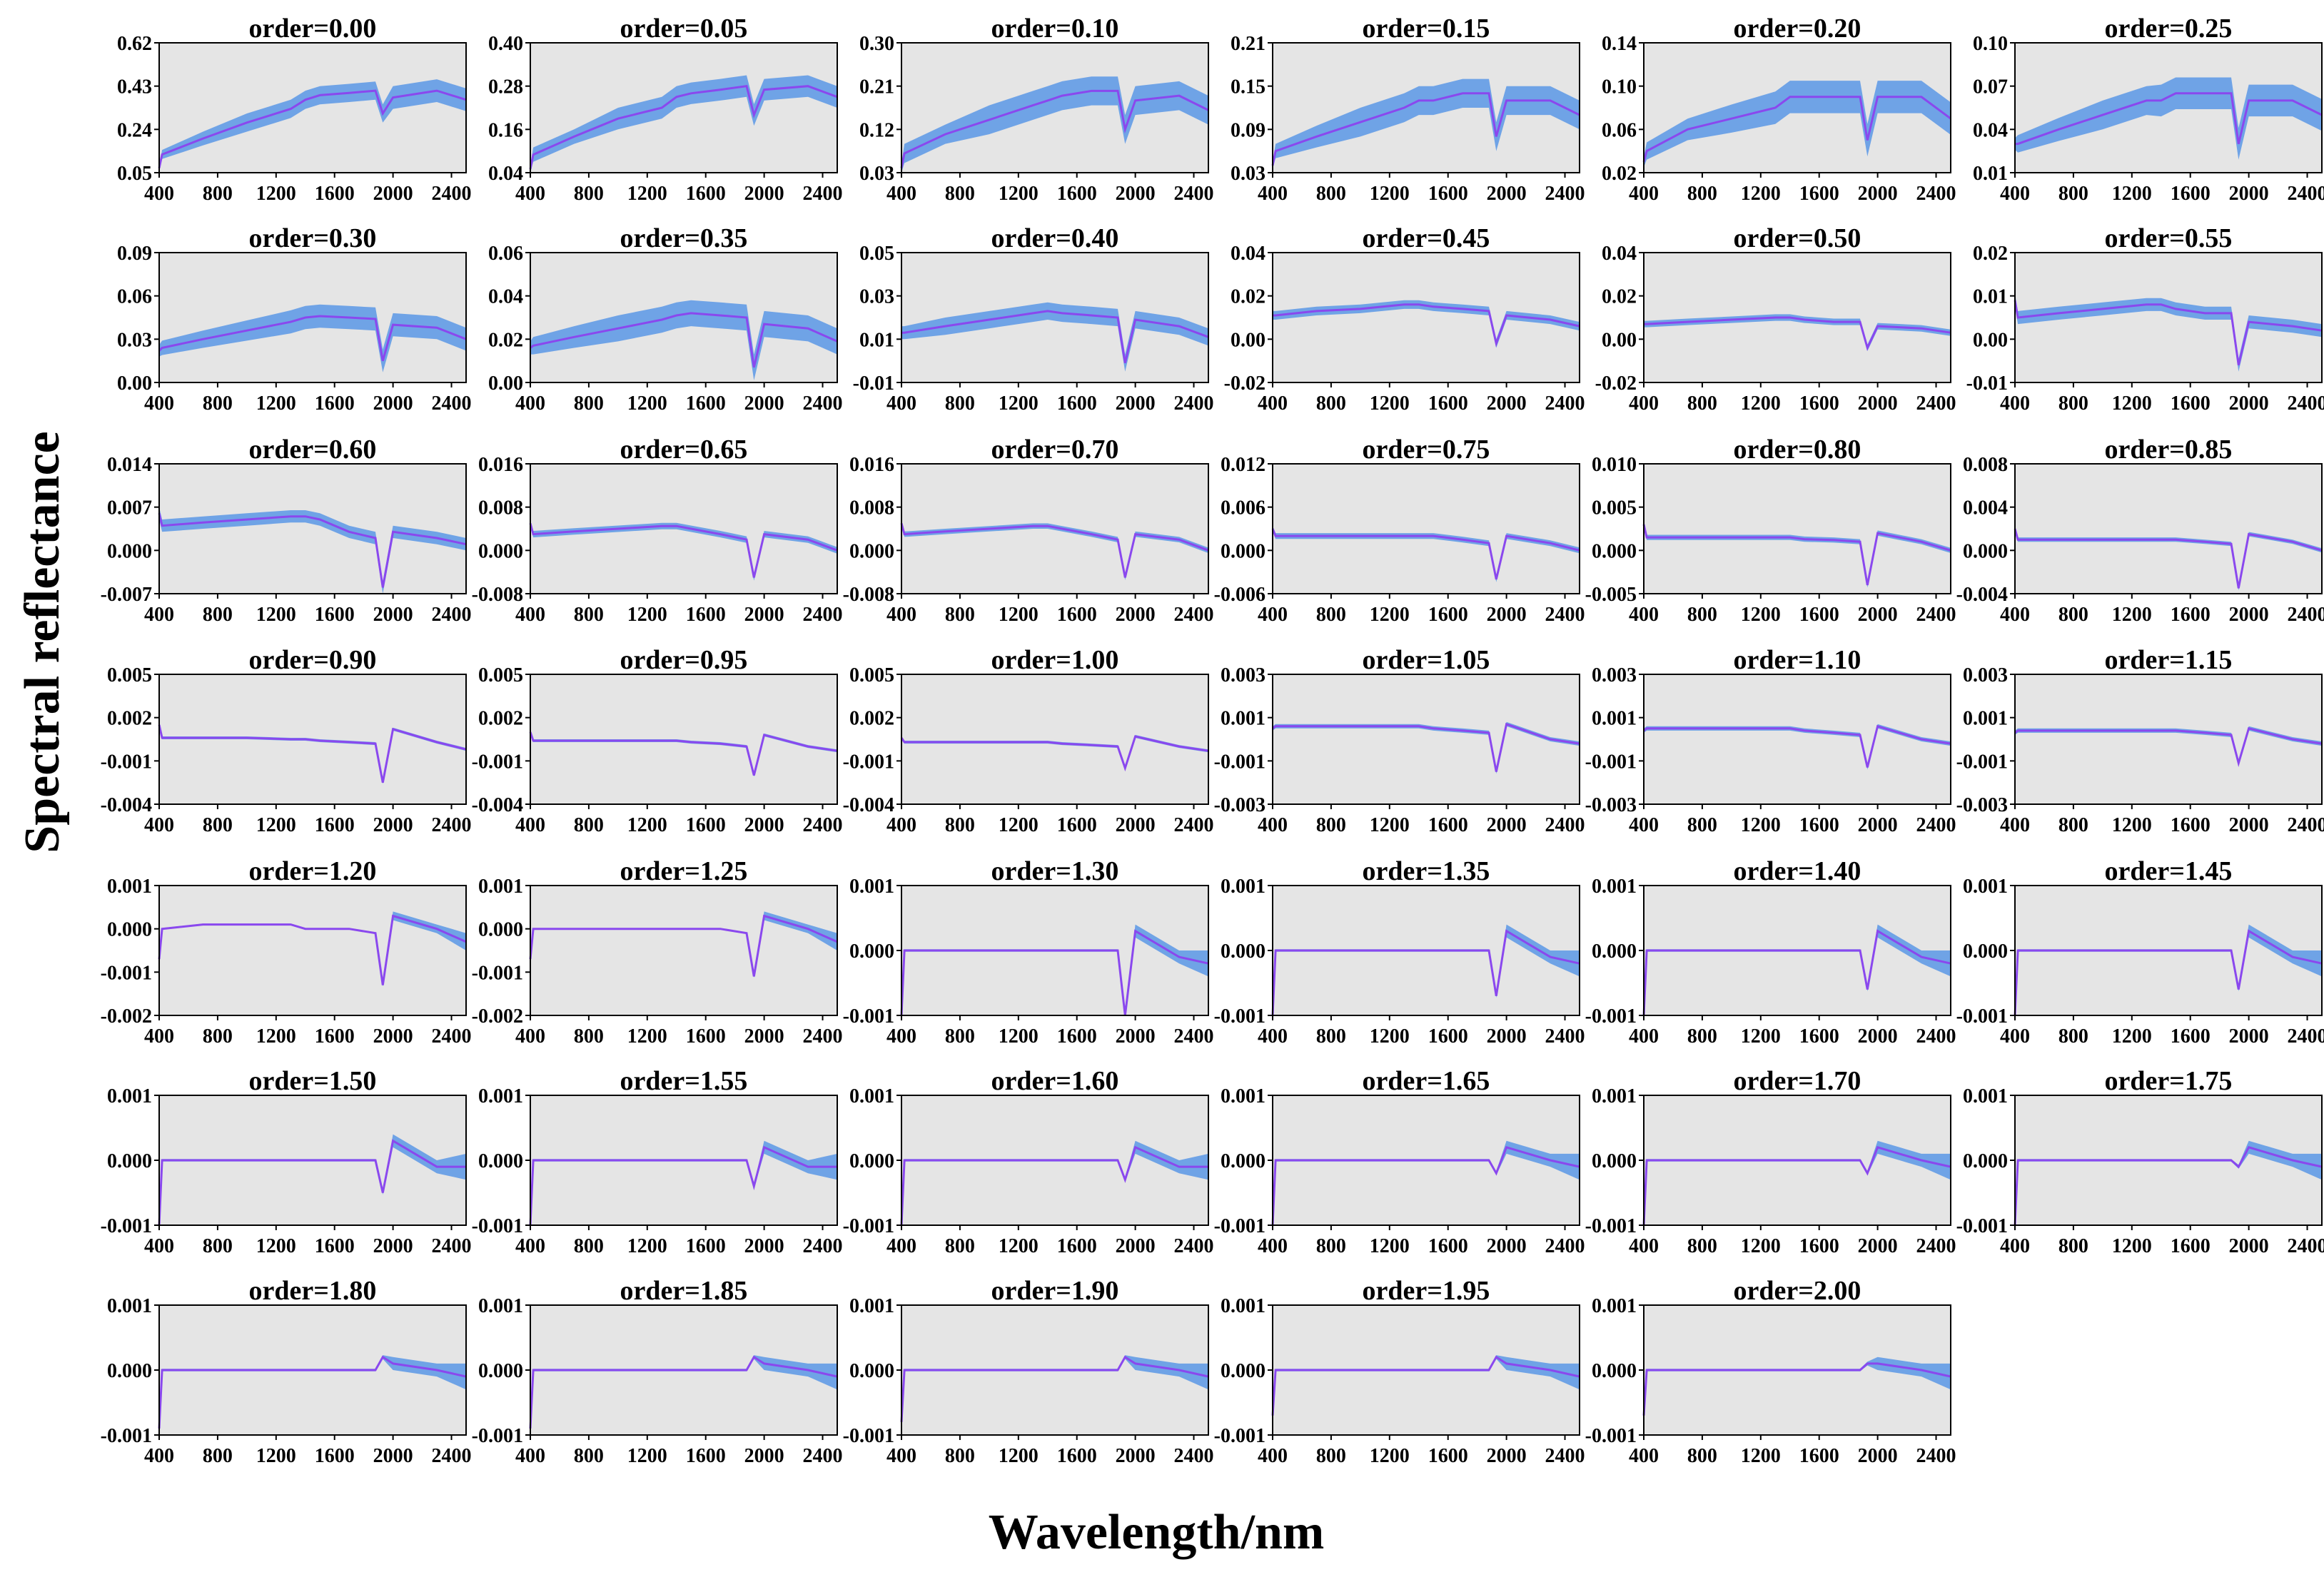  What do you see at coordinates (506, 130) in the screenshot?
I see `y-tick-label: 0.16` at bounding box center [506, 130].